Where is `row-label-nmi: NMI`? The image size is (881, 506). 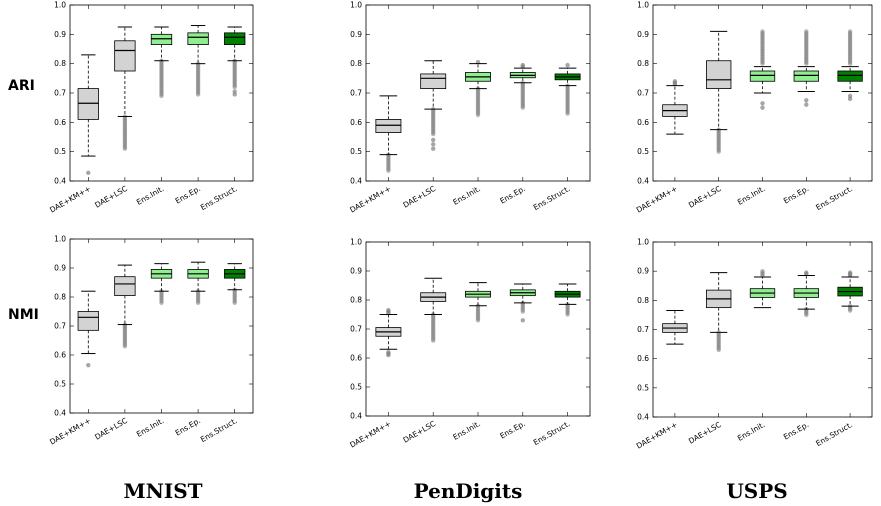
row-label-nmi: NMI is located at coordinates (23, 315).